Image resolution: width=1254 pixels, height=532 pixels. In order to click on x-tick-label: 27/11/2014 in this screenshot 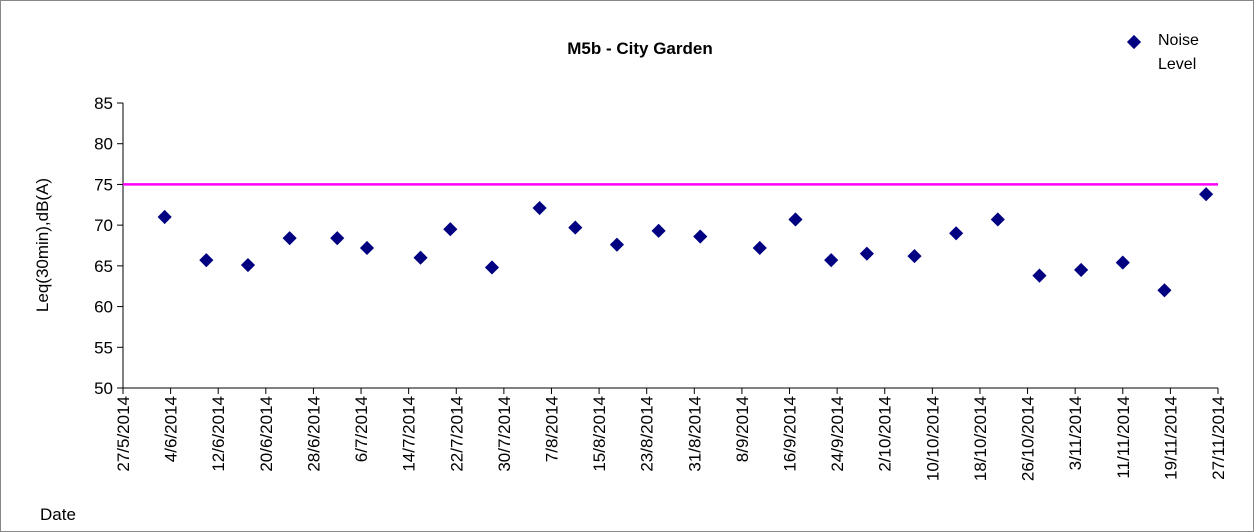, I will do `click(1218, 438)`.